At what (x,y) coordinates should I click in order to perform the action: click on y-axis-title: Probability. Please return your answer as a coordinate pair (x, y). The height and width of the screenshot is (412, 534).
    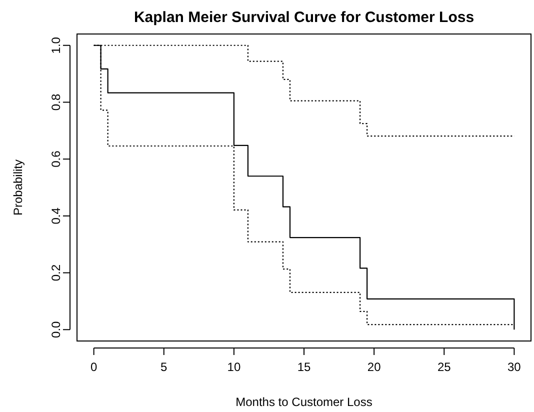
    Looking at the image, I should click on (18, 187).